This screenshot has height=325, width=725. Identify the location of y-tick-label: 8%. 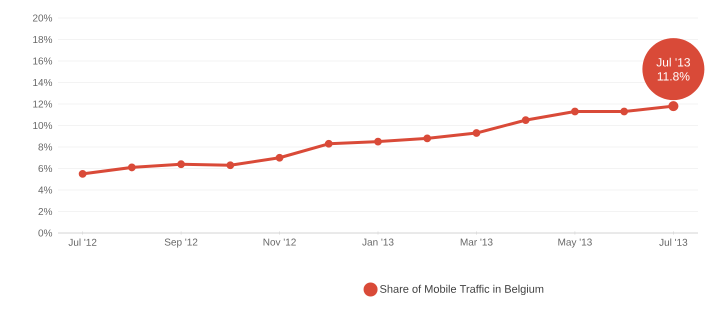
(45, 147).